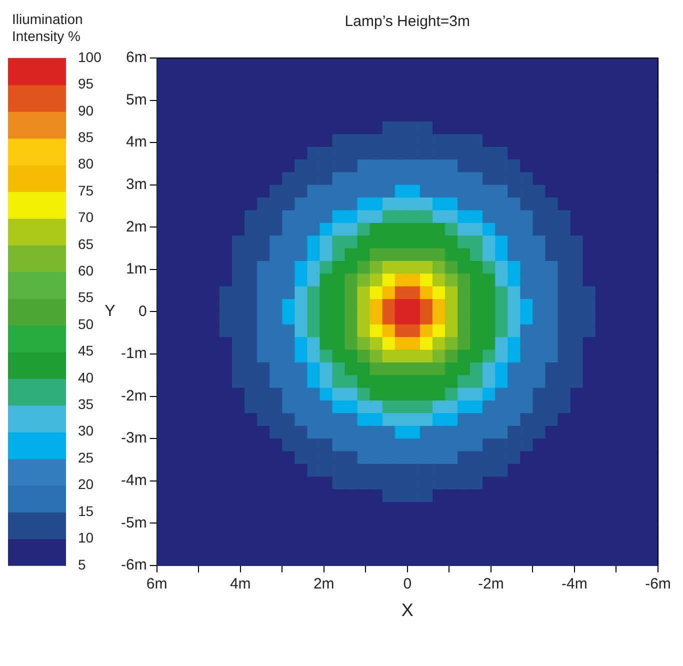 The width and height of the screenshot is (683, 666). I want to click on y-tick-label: 2m, so click(136, 227).